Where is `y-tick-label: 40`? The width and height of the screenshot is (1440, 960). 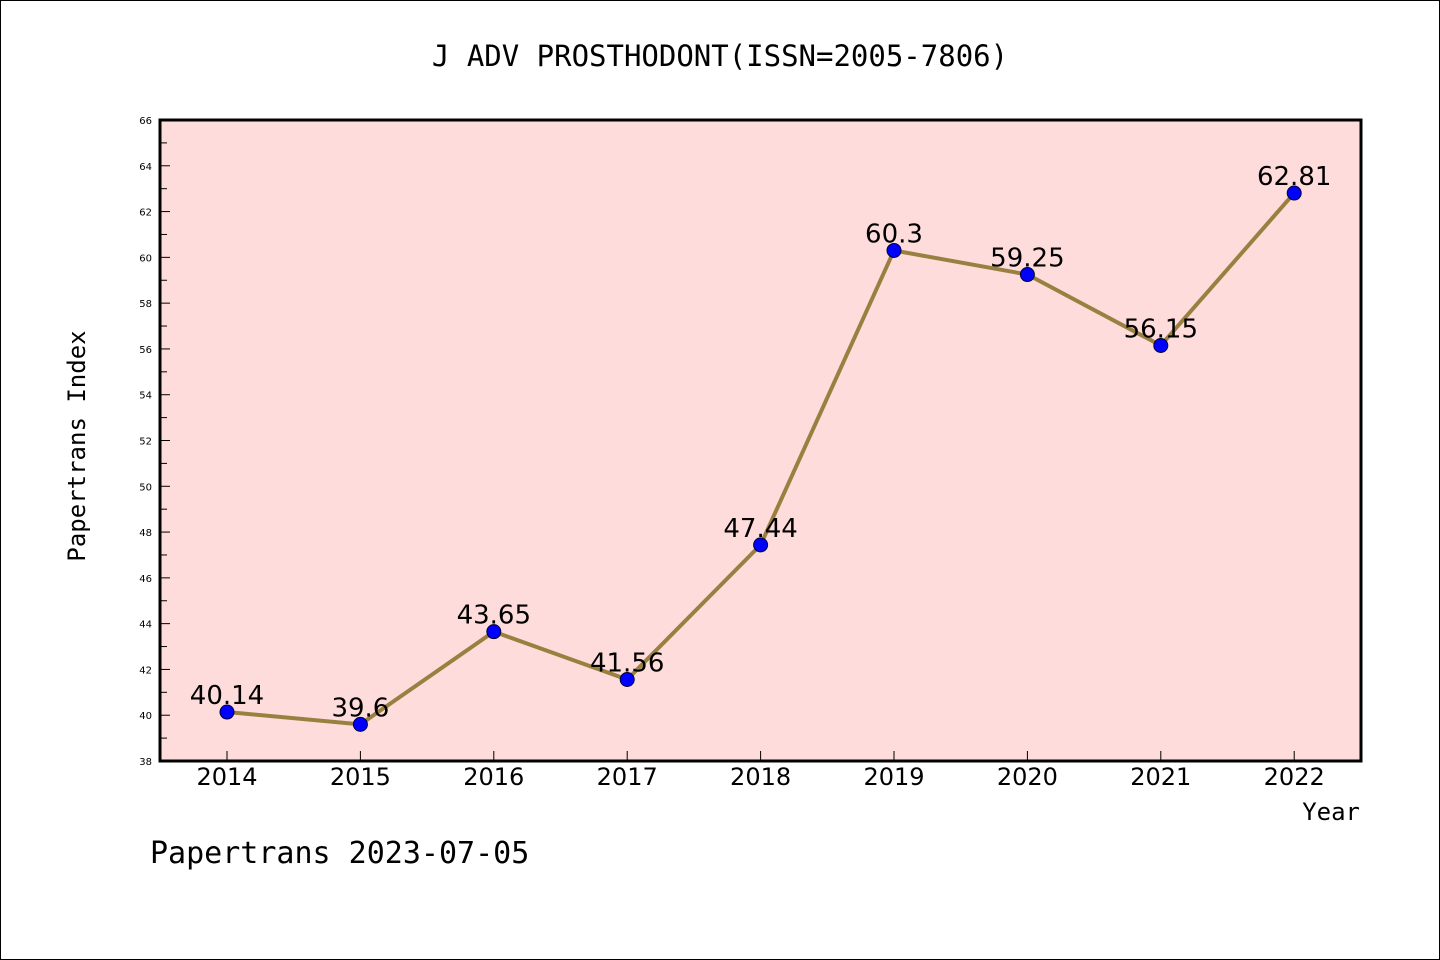
y-tick-label: 40 is located at coordinates (145, 716).